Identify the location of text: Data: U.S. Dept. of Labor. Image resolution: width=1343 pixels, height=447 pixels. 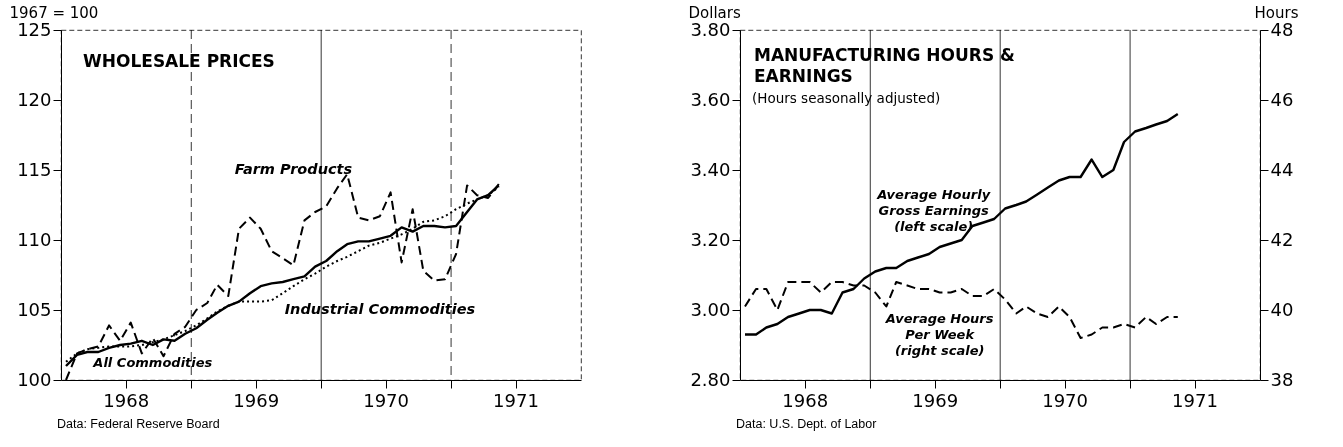
(806, 424).